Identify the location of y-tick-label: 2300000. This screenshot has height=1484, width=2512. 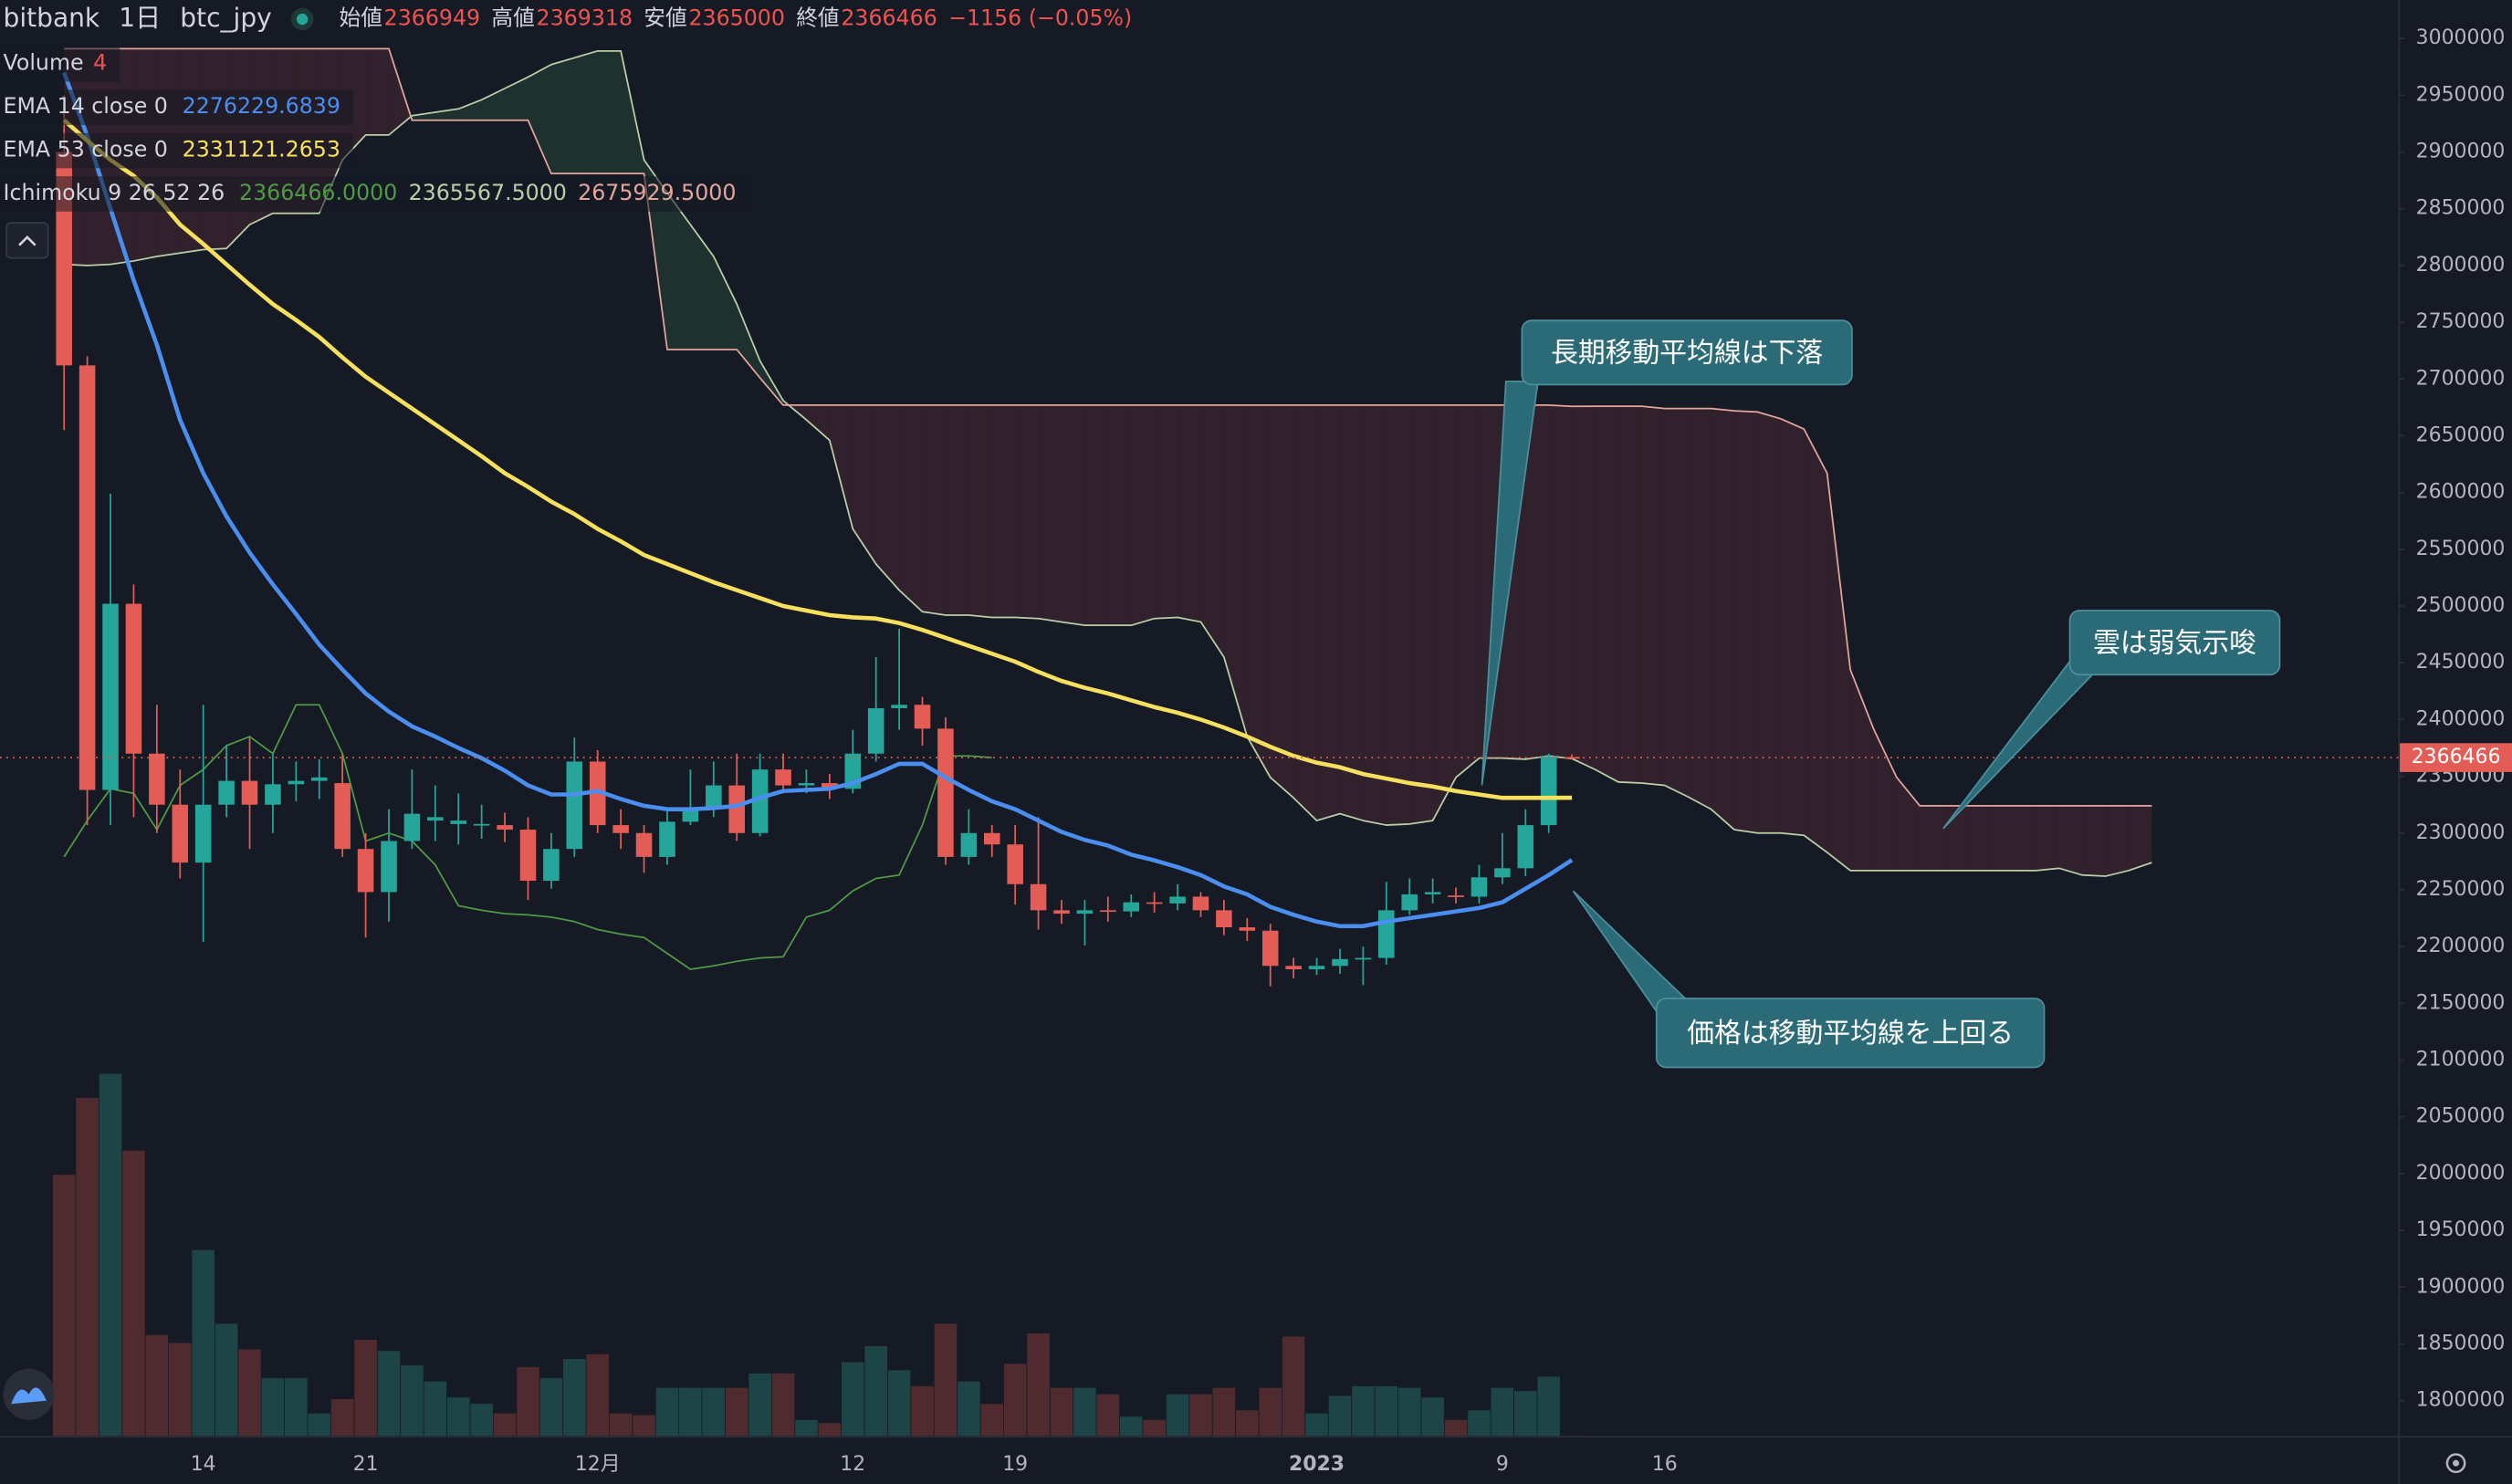
(2461, 832).